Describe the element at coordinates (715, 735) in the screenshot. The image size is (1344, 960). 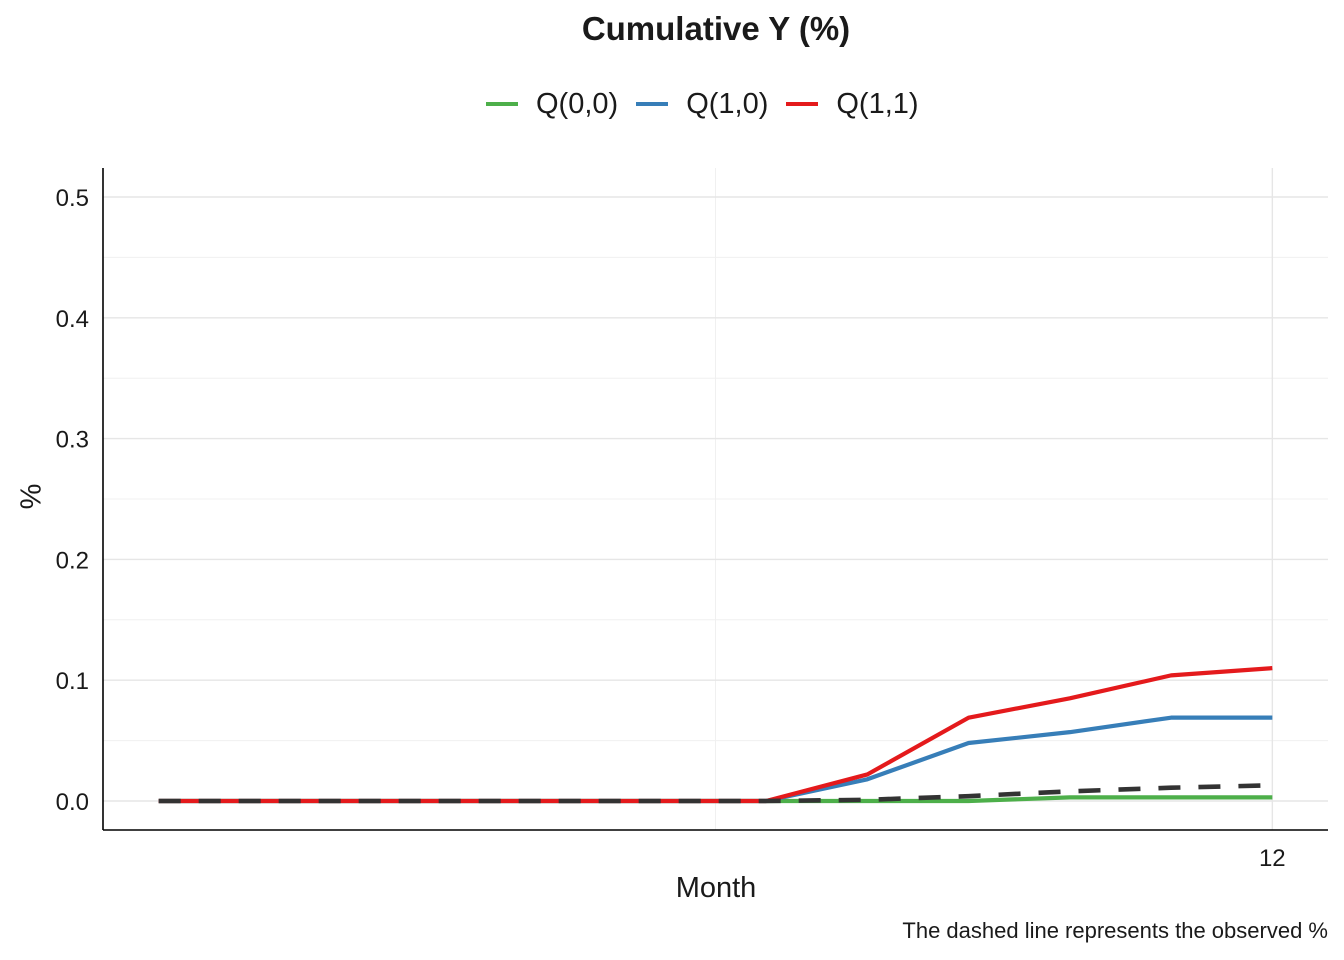
I see `series-line-q11` at that location.